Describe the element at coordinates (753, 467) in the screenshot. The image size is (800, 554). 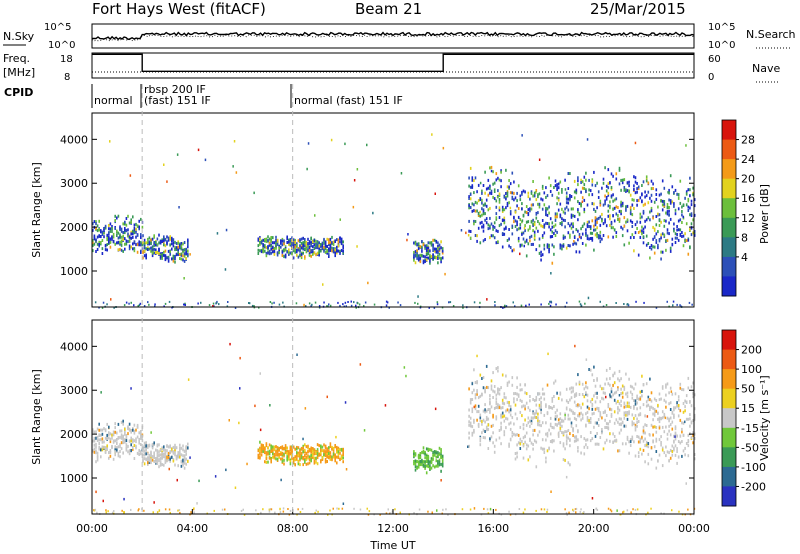
I see `colorbar-tick-label: -100` at that location.